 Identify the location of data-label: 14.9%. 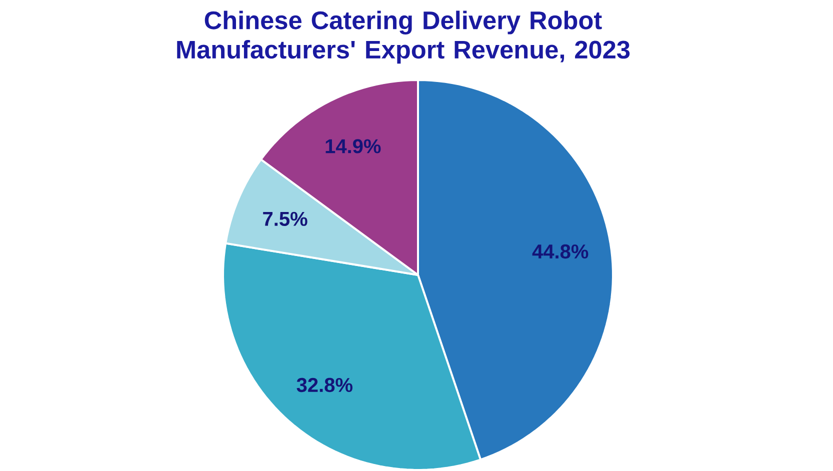
(353, 146).